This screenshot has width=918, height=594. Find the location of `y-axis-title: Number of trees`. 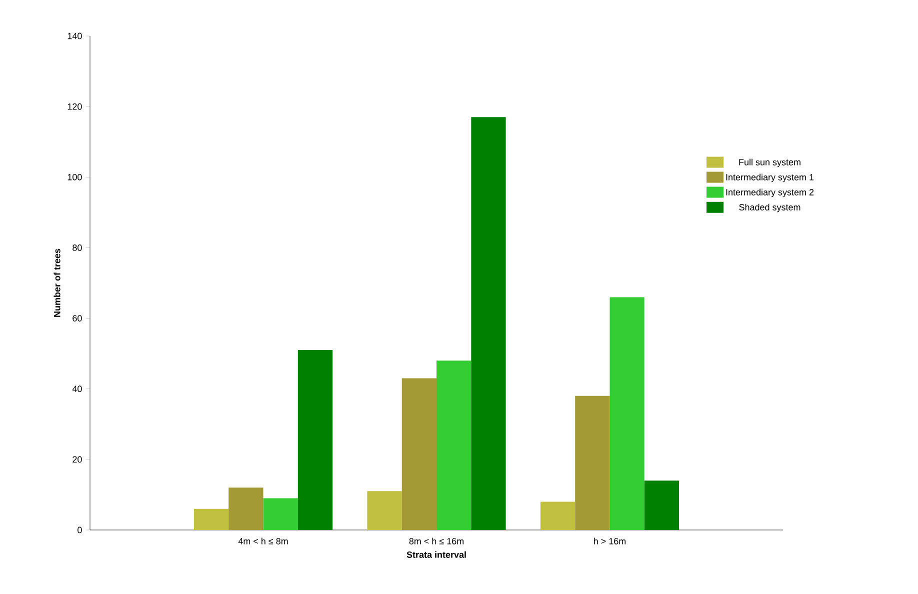

y-axis-title: Number of trees is located at coordinates (57, 282).